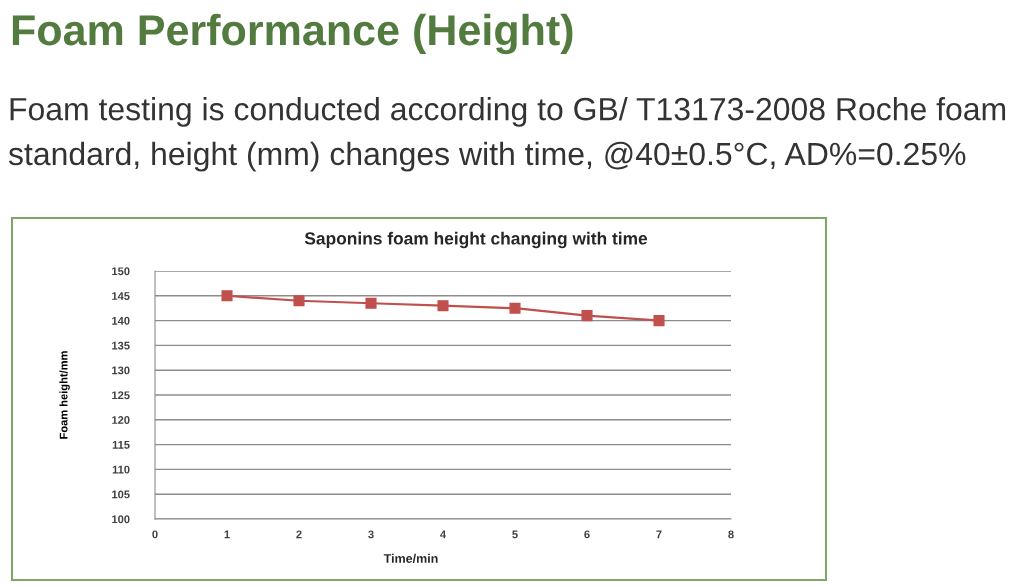 Image resolution: width=1034 pixels, height=587 pixels. What do you see at coordinates (121, 296) in the screenshot?
I see `y-tick-label: 145` at bounding box center [121, 296].